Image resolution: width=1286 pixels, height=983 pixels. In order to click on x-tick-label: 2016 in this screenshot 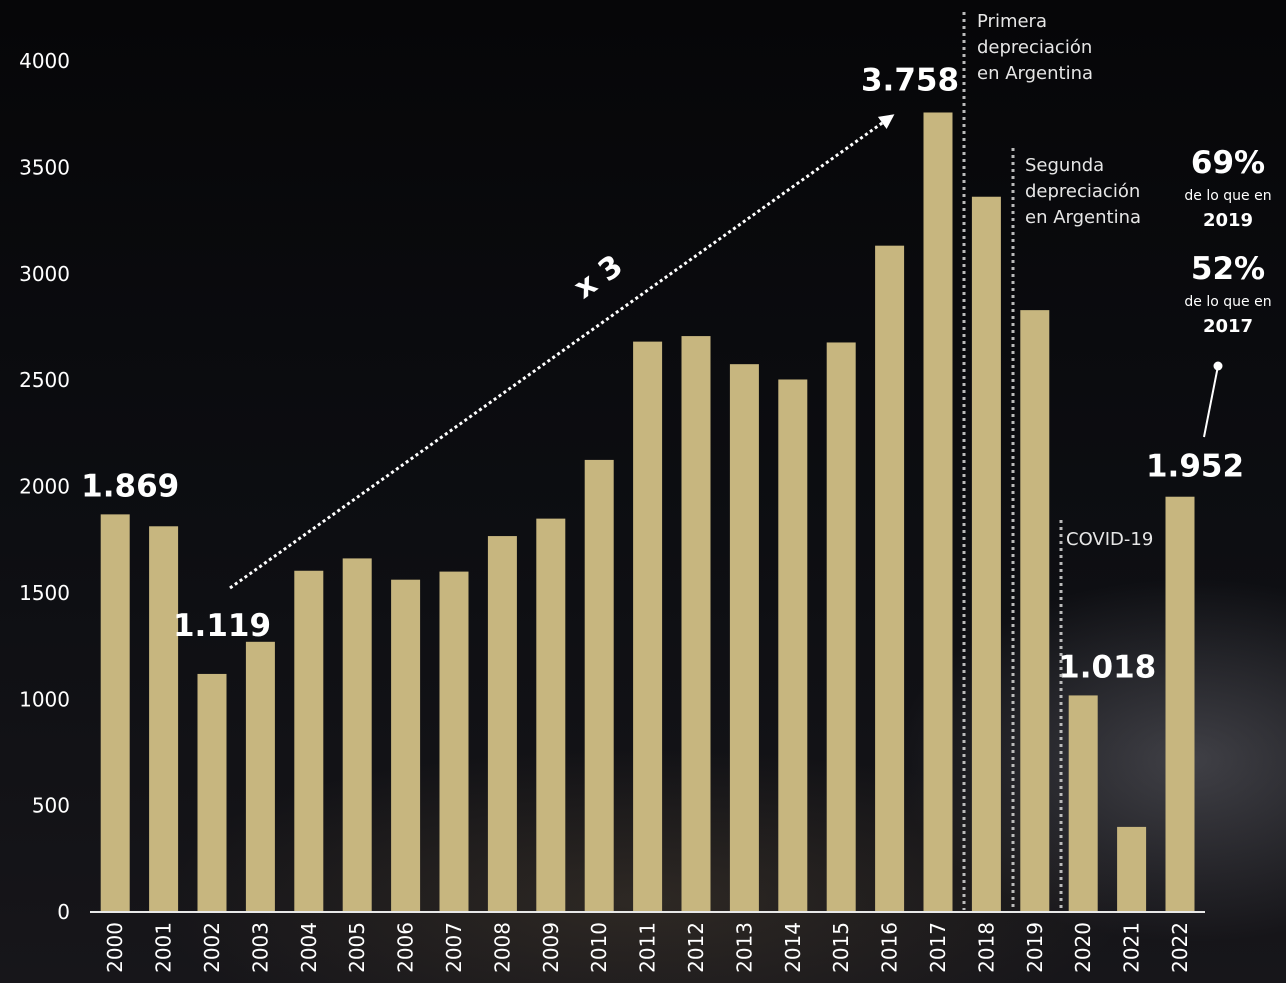, I will do `click(890, 947)`.